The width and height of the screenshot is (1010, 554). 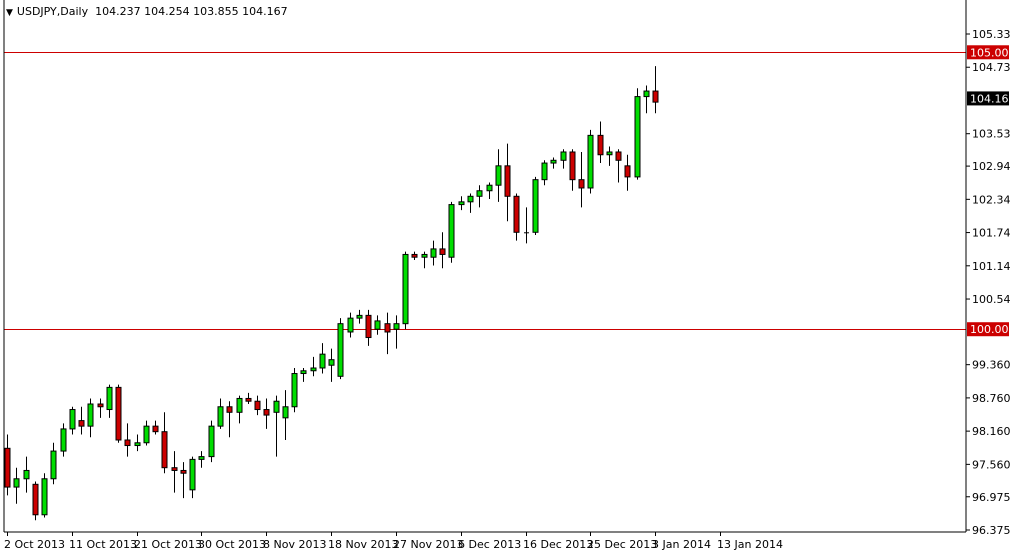 I want to click on x-tick-label: 18 Nov 2013, so click(x=363, y=544).